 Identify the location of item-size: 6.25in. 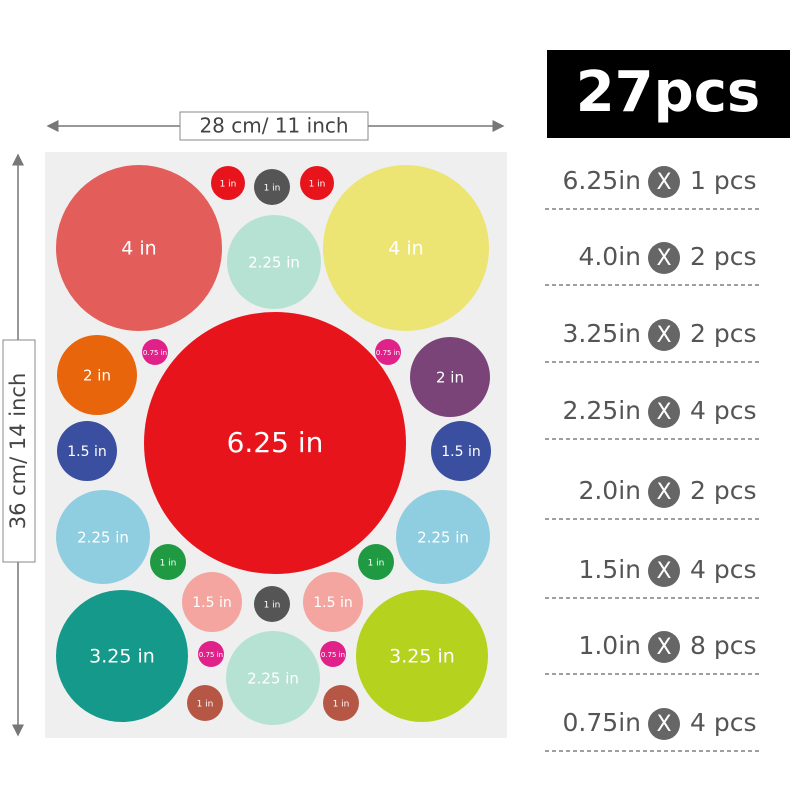
(602, 180).